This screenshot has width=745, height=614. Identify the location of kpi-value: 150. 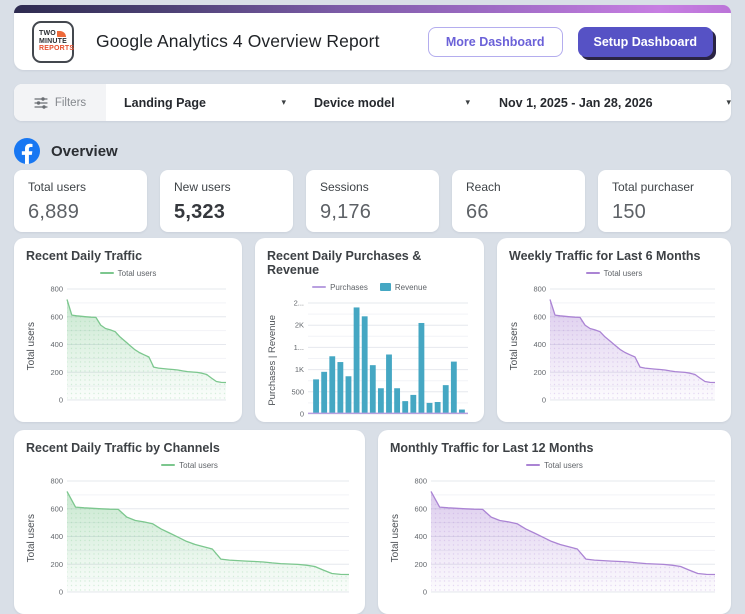
(629, 212).